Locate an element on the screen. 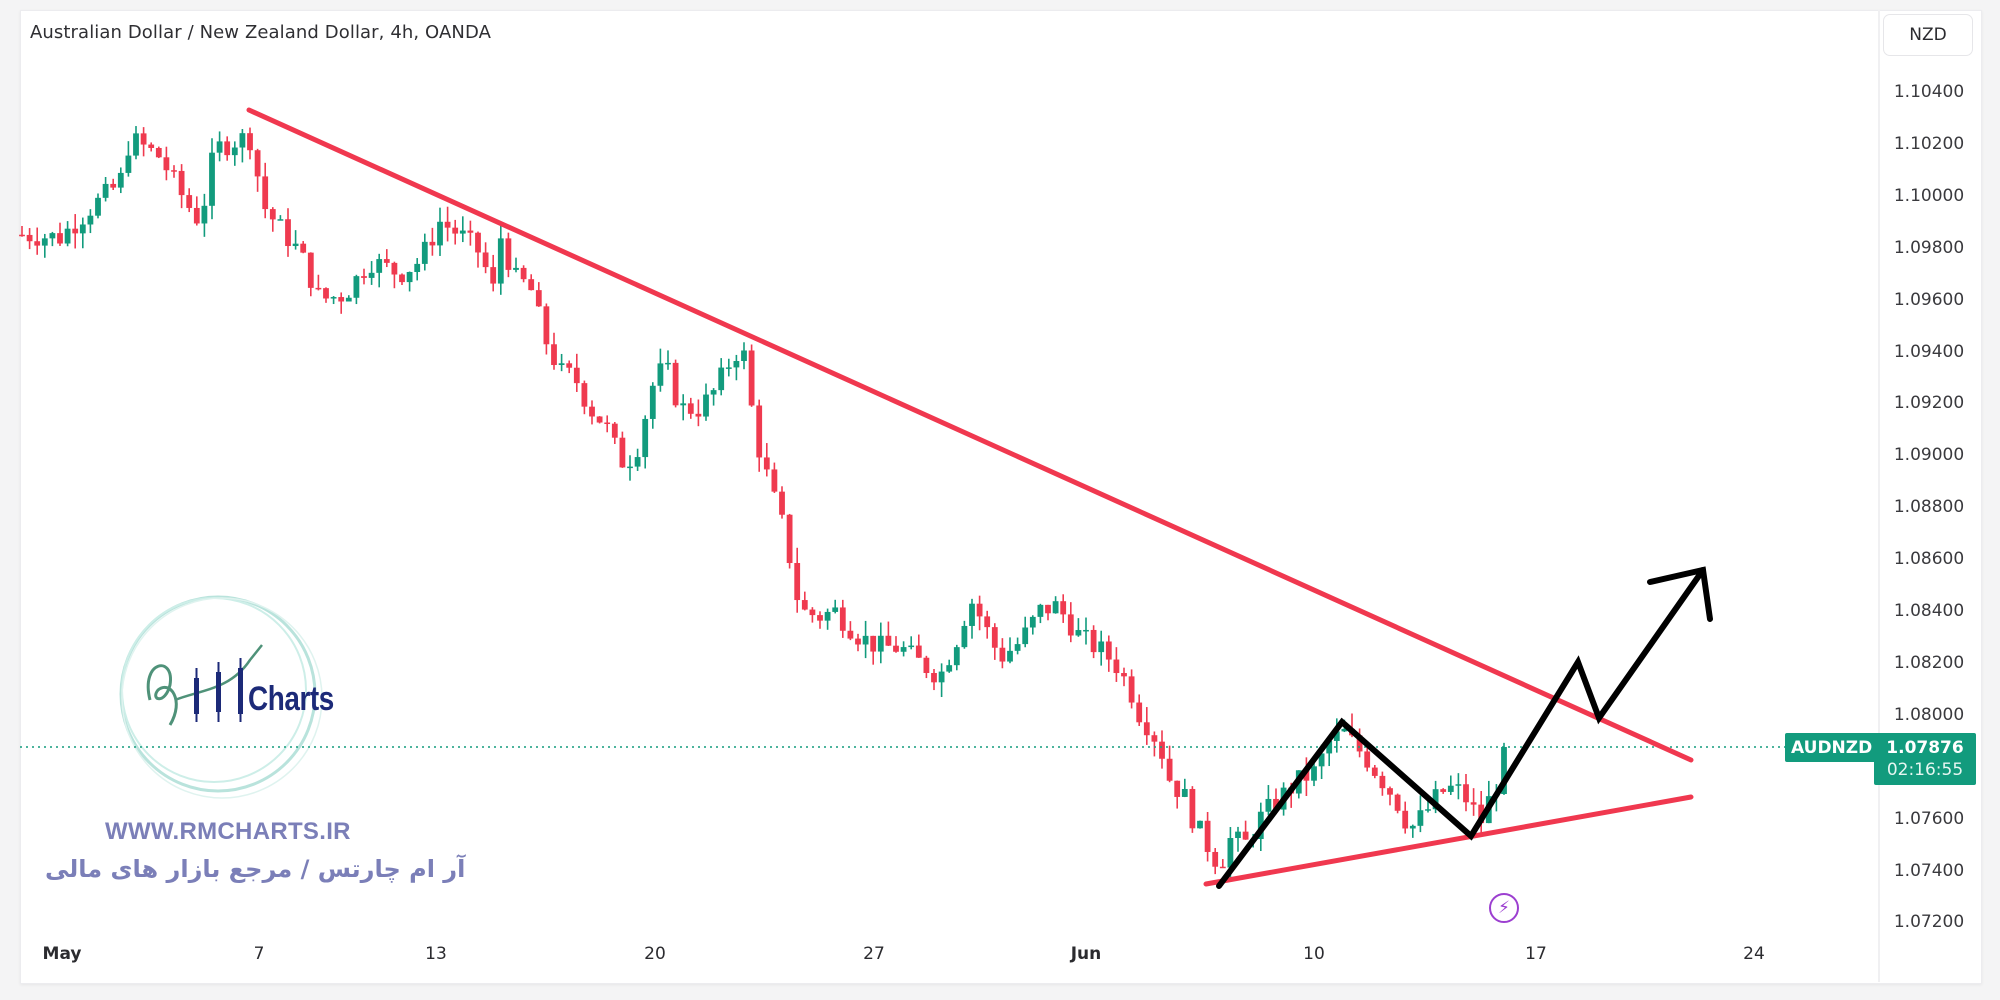 The width and height of the screenshot is (2000, 1000). price-axis-label: 1.10400 is located at coordinates (1929, 92).